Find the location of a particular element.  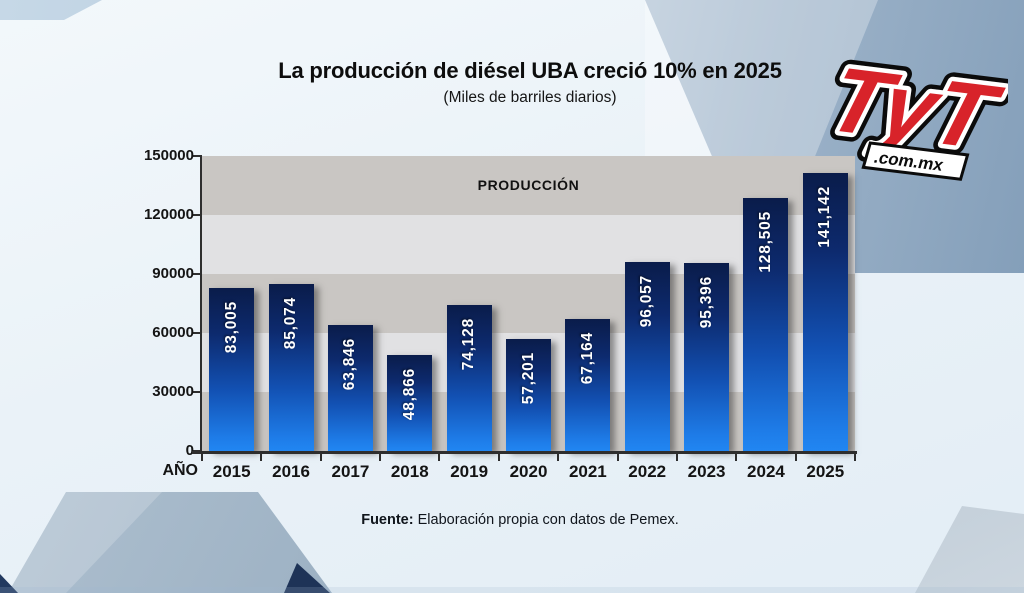

x-axis-label: 2017 is located at coordinates (350, 471).